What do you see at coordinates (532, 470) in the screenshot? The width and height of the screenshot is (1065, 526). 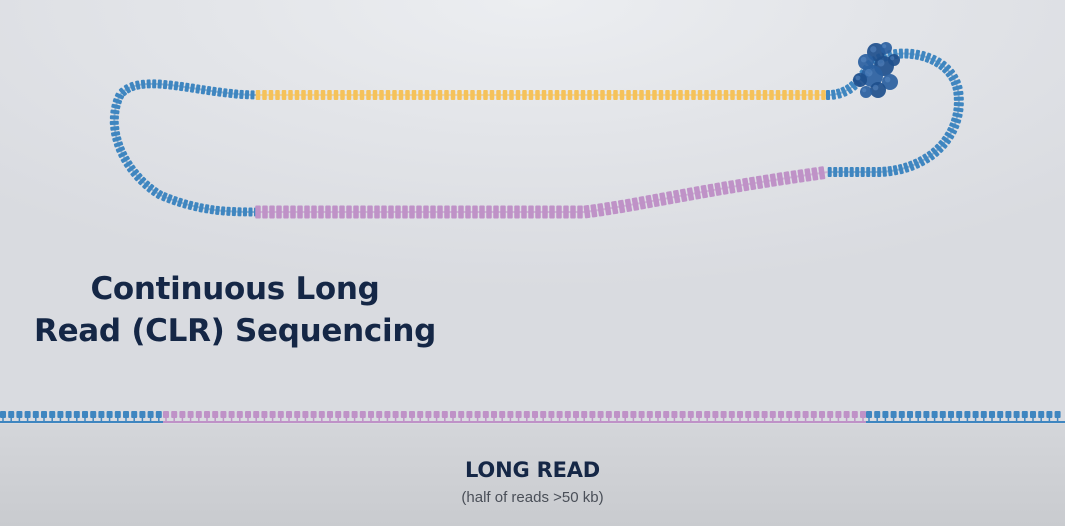 I see `long-read-label: LONG READ` at bounding box center [532, 470].